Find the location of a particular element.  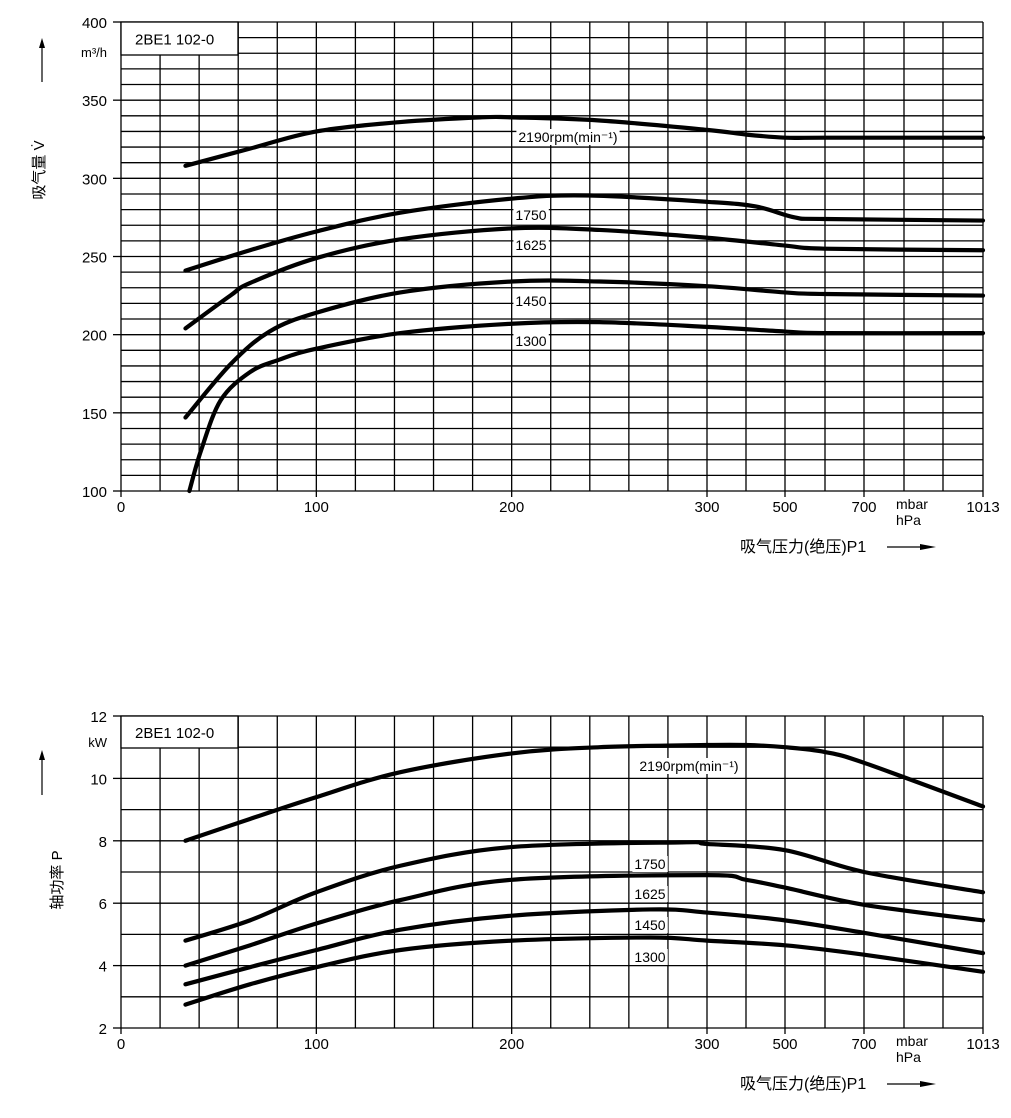

y-tick-label: 250 is located at coordinates (94, 258).